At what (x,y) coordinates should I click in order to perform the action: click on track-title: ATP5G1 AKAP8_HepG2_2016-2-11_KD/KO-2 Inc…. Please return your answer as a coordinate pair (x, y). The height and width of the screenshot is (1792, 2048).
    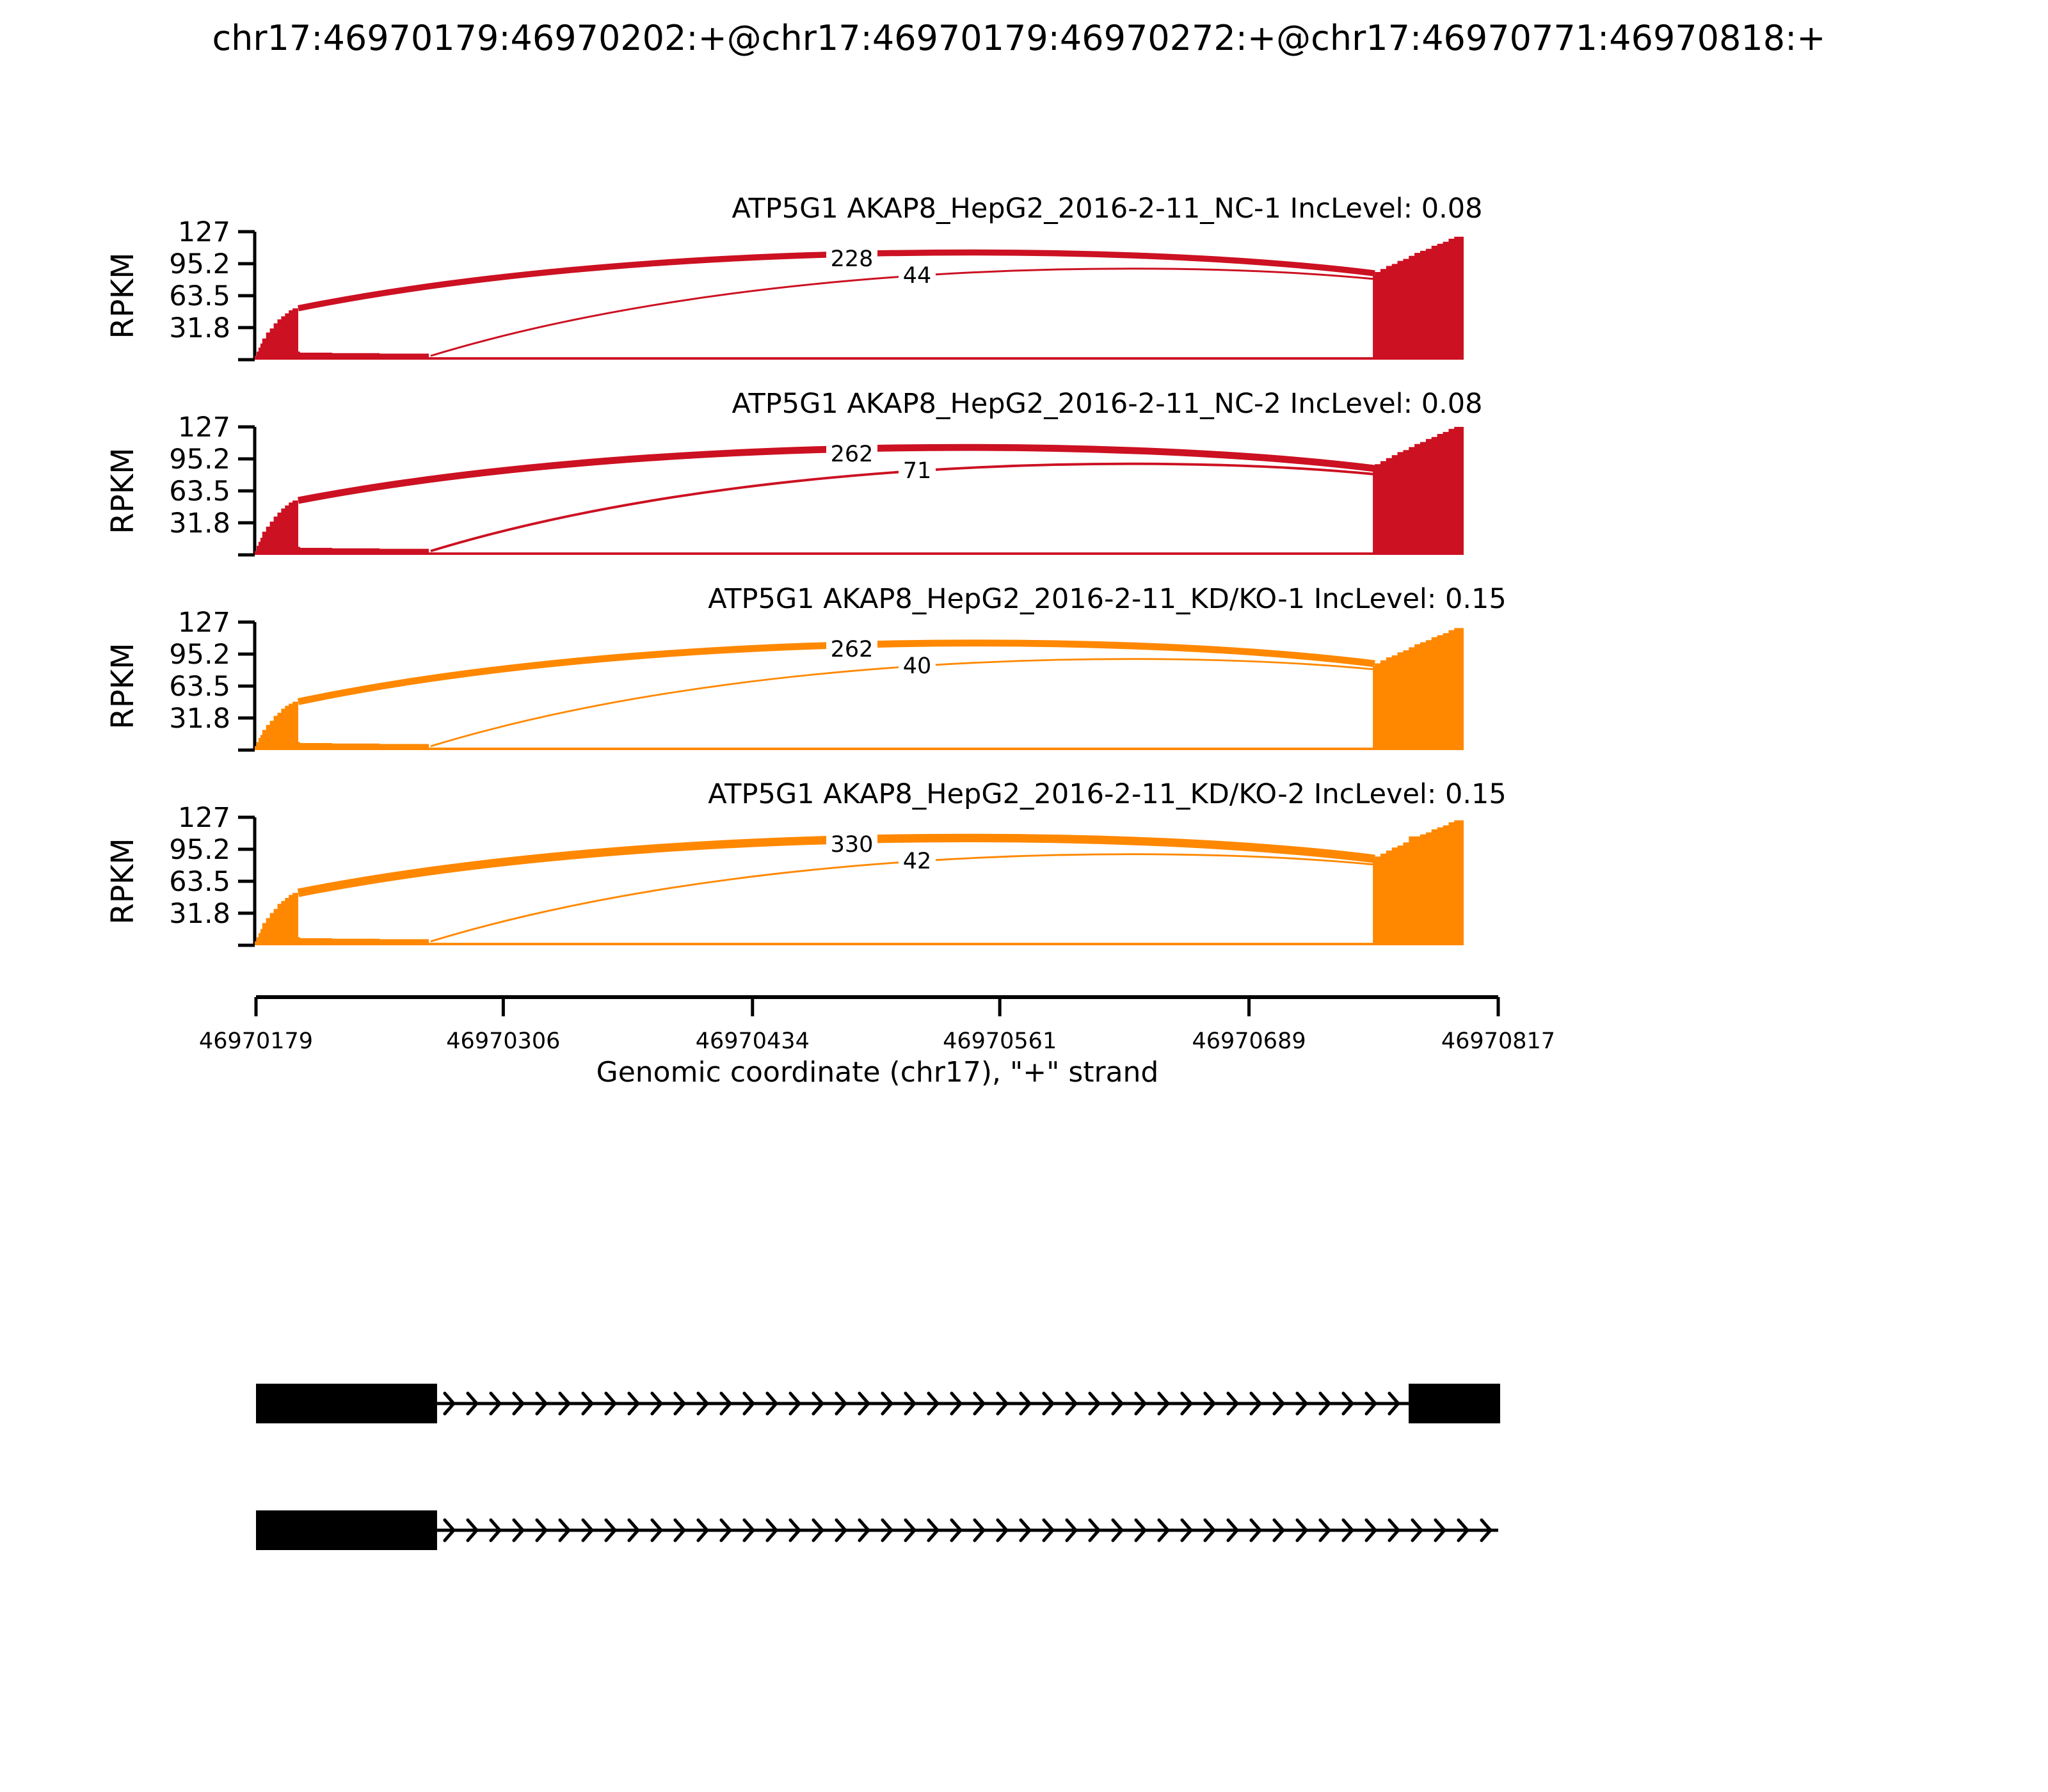
    Looking at the image, I should click on (1107, 794).